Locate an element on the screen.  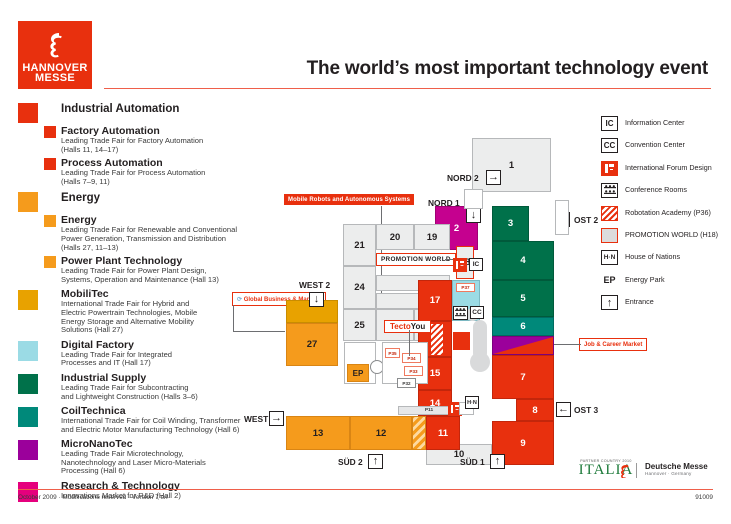
organizer-logo: Deutsche Messe Hannover · Germany is located at coordinates (664, 470).